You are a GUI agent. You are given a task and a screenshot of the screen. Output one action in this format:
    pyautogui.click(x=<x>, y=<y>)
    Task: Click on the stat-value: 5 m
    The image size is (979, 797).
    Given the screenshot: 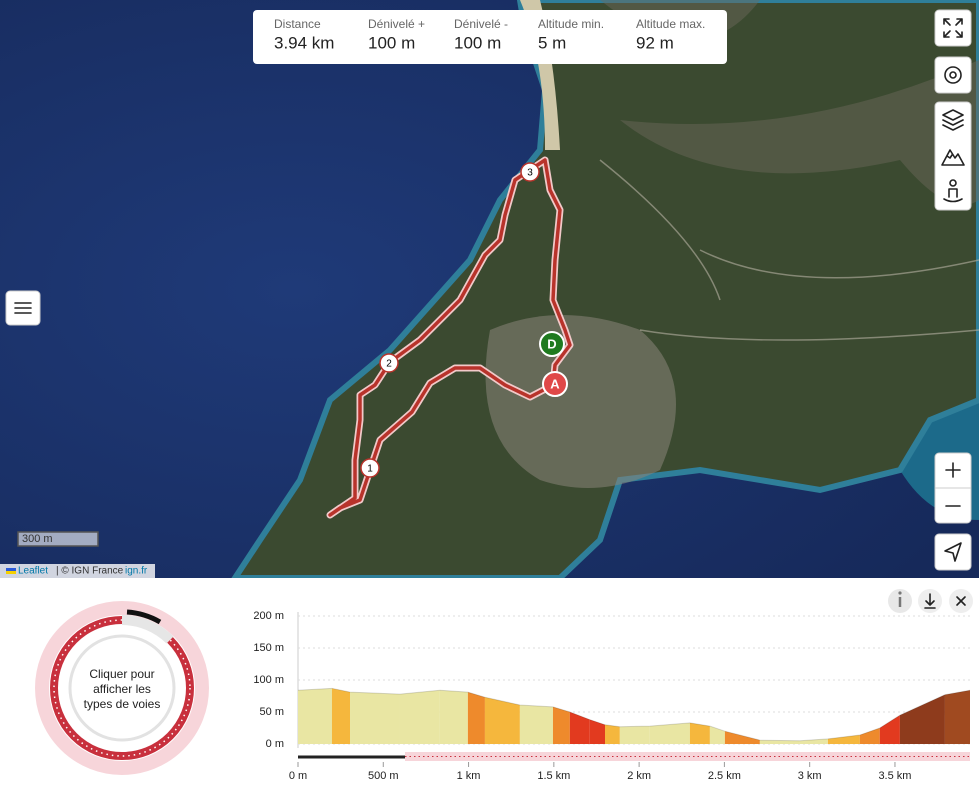 What is the action you would take?
    pyautogui.click(x=552, y=42)
    